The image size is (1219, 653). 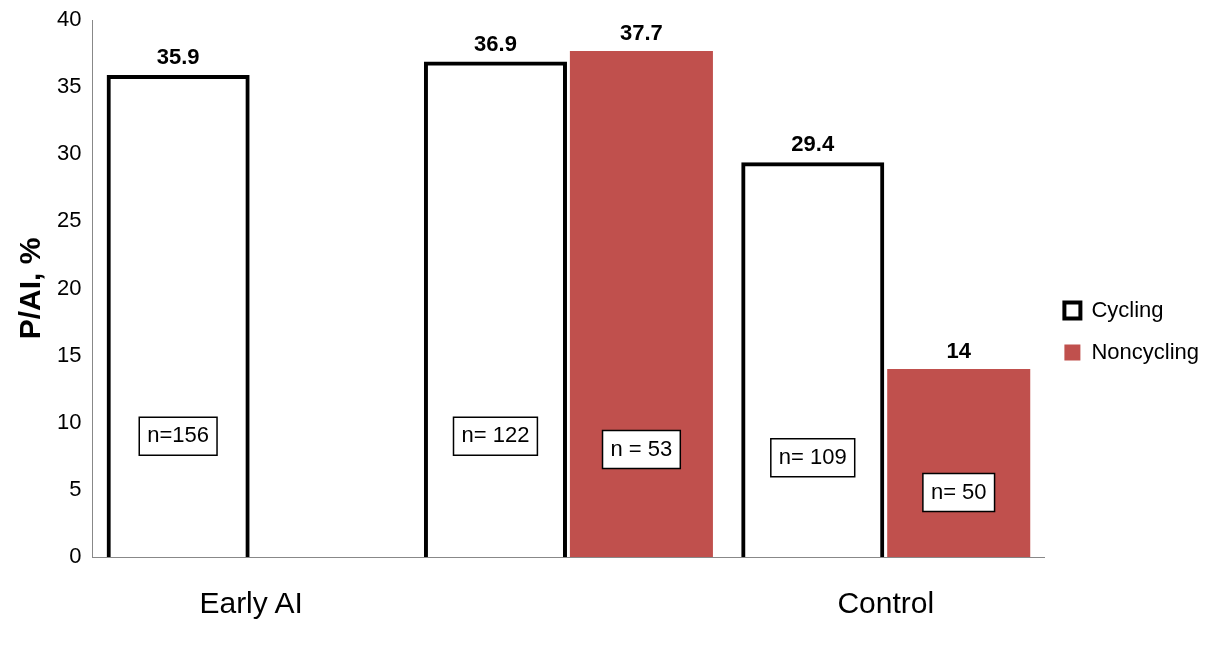 I want to click on data-label: 14, so click(x=959, y=351).